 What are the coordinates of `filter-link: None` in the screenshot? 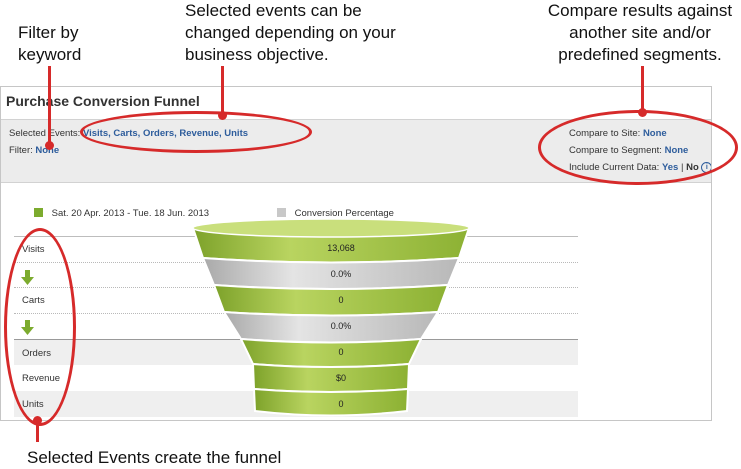 It's located at (47, 150).